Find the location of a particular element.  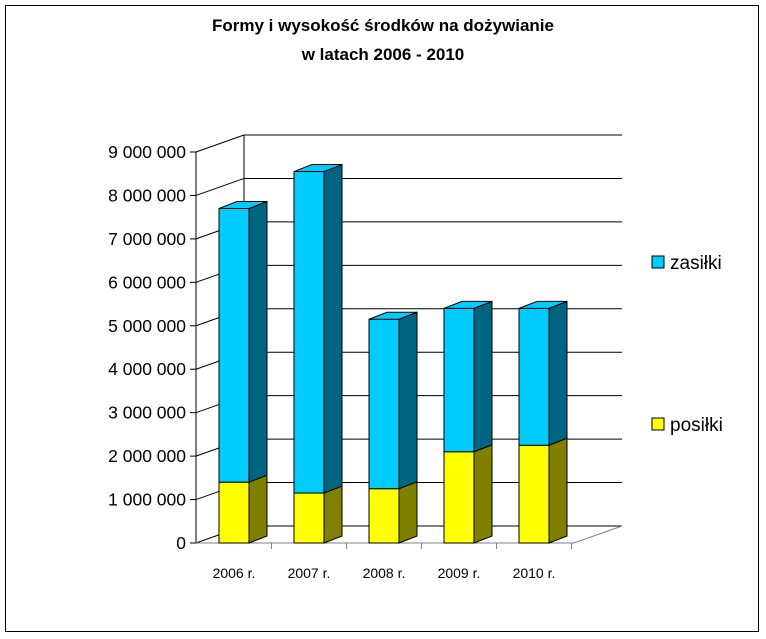

x-tick-label: 2010 r. is located at coordinates (534, 573).